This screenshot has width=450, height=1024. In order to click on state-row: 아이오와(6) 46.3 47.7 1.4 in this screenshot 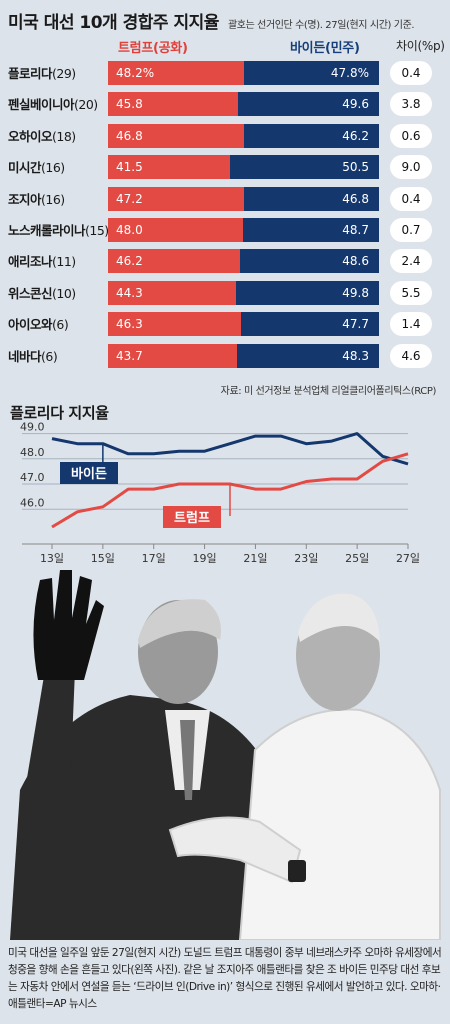, I will do `click(225, 324)`.